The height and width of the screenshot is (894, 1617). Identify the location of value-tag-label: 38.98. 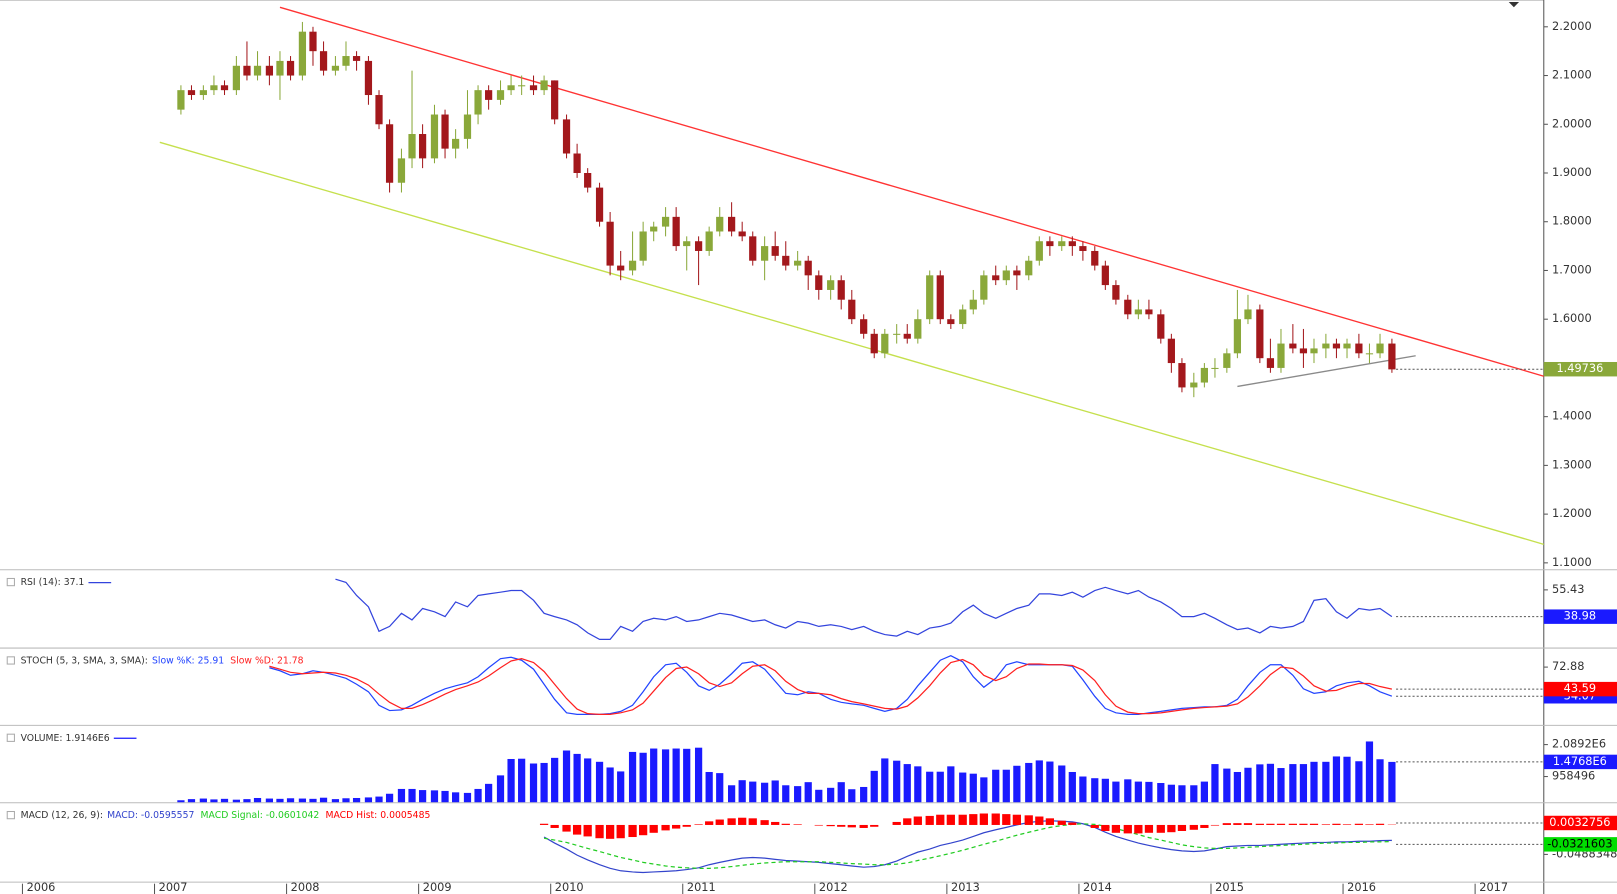
(1580, 616).